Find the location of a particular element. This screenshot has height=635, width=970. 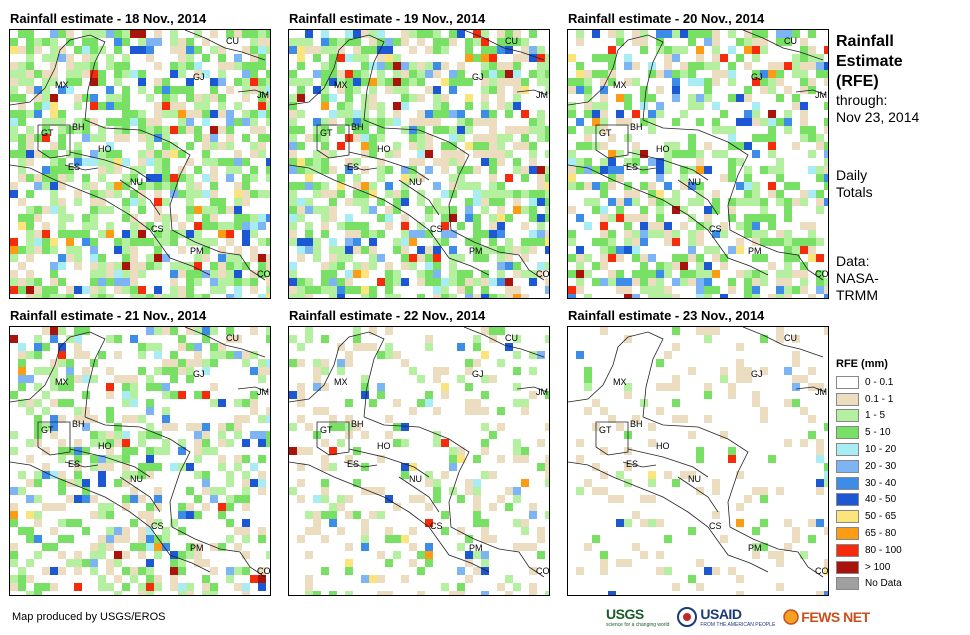

rainfall-grid is located at coordinates (419, 461).